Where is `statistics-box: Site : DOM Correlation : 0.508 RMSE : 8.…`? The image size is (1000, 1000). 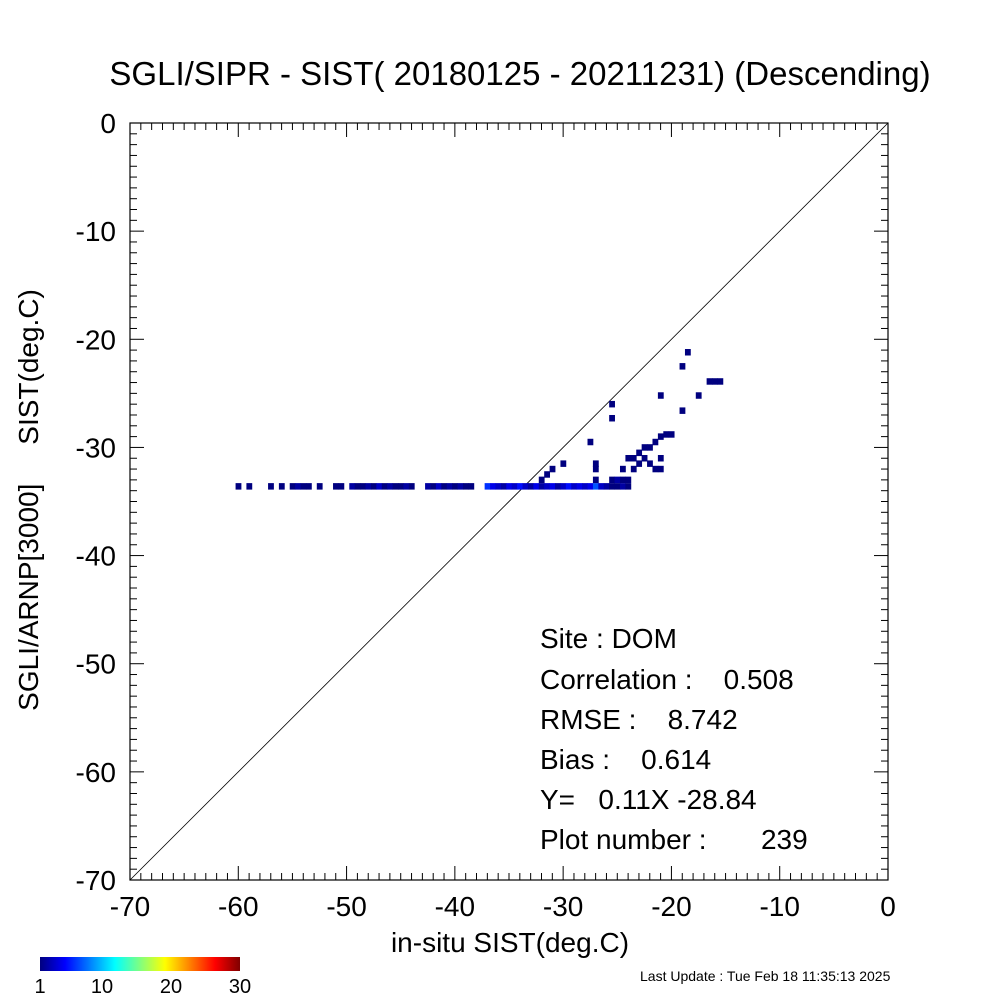 statistics-box: Site : DOM Correlation : 0.508 RMSE : 8.… is located at coordinates (674, 739).